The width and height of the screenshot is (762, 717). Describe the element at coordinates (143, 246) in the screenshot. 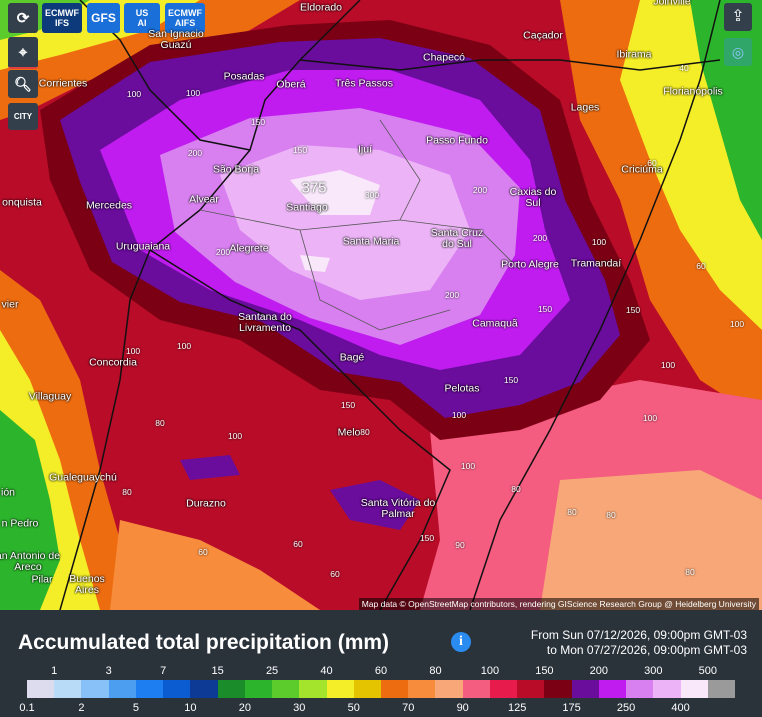

I see `city-label: Uruguaiana` at that location.